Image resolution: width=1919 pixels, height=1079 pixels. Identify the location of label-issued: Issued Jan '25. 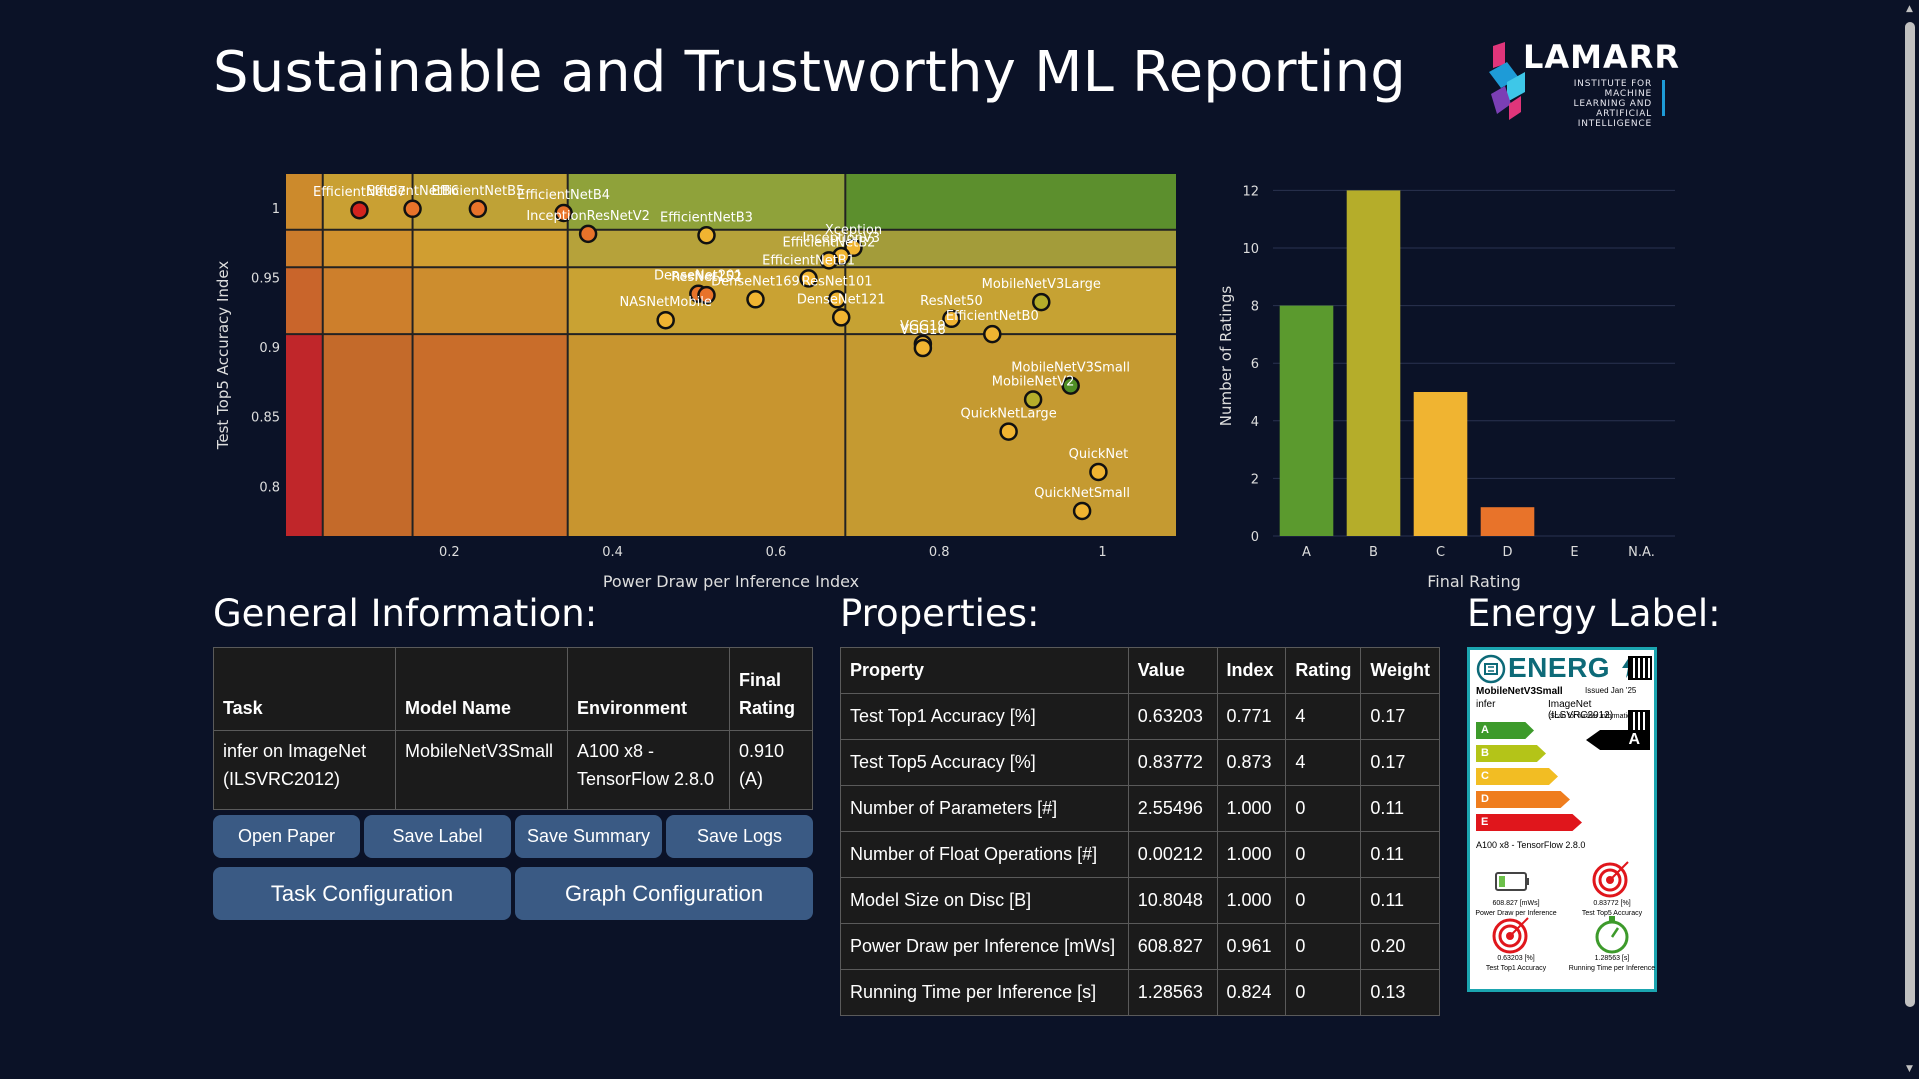
(1611, 690).